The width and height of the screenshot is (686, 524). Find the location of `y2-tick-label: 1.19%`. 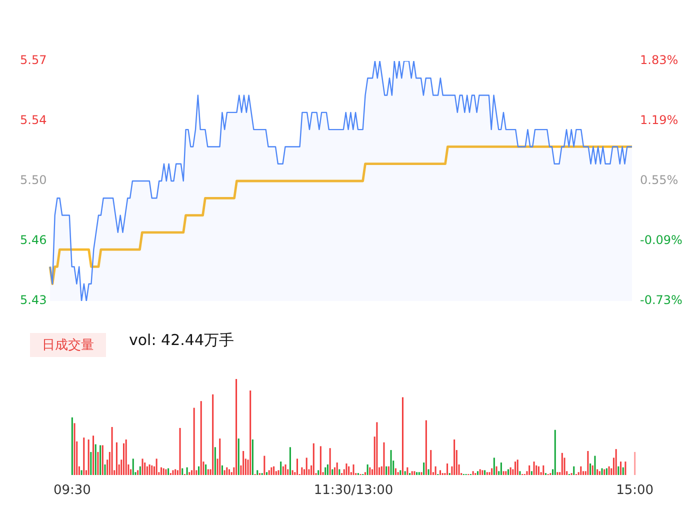

y2-tick-label: 1.19% is located at coordinates (659, 120).